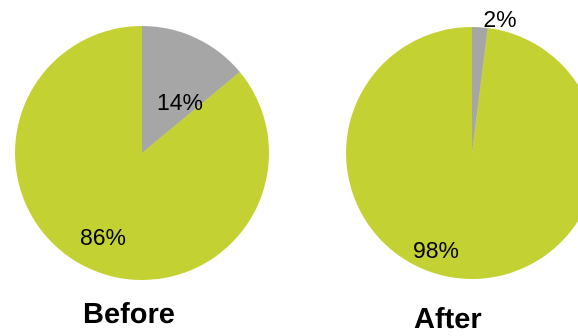  What do you see at coordinates (129, 314) in the screenshot?
I see `caption-before: Before` at bounding box center [129, 314].